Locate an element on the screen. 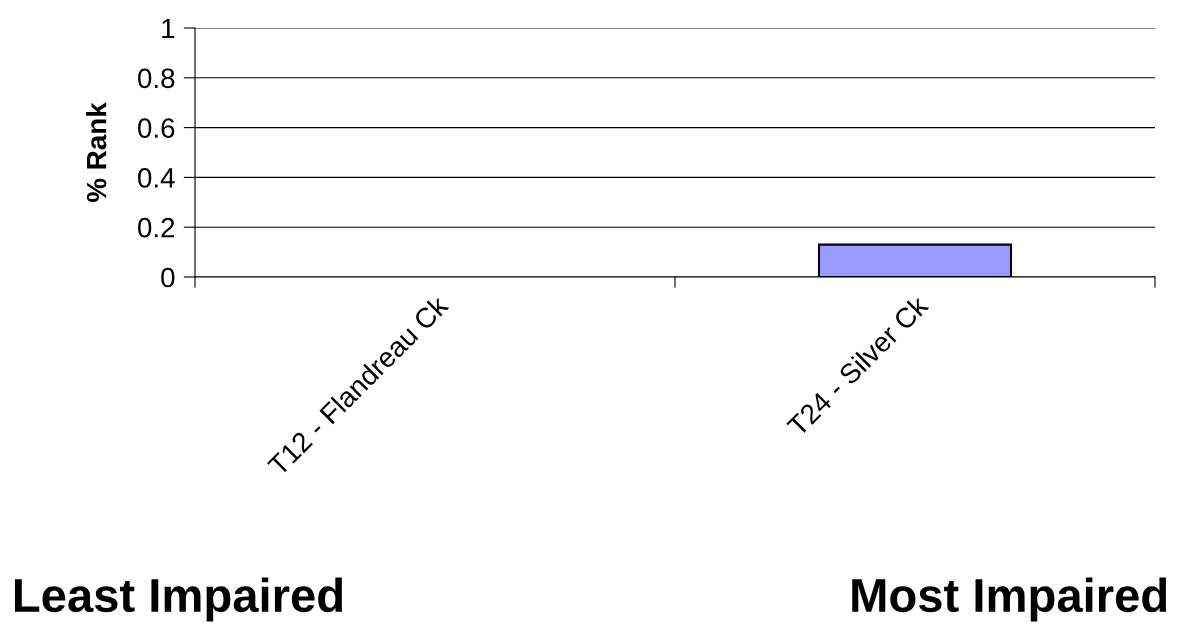  y-tick-label: 1 is located at coordinates (168, 28).